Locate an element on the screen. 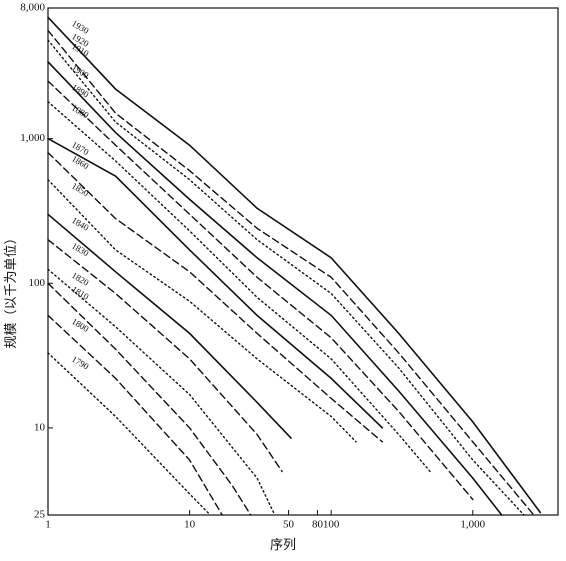 The height and width of the screenshot is (561, 566). series-label: 1800 is located at coordinates (80, 325).